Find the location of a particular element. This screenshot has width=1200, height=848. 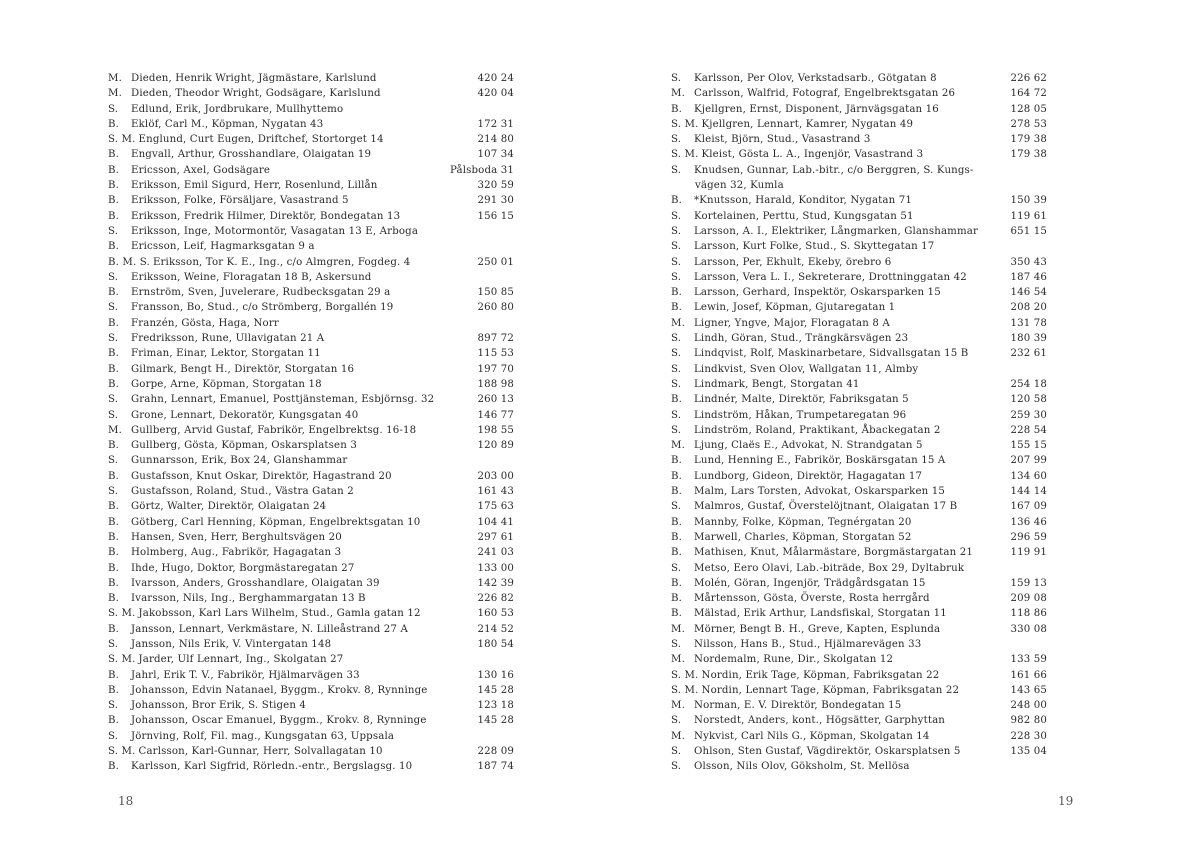

entry-phone-number: 128 05 is located at coordinates (1028, 109).